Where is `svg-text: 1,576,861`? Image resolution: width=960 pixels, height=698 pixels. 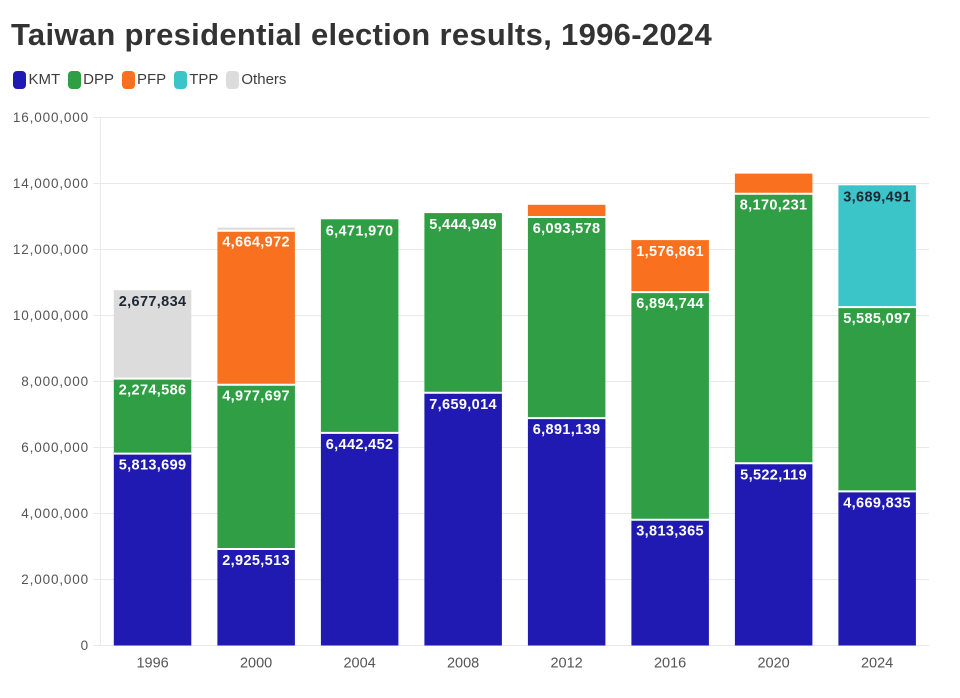 svg-text: 1,576,861 is located at coordinates (670, 252).